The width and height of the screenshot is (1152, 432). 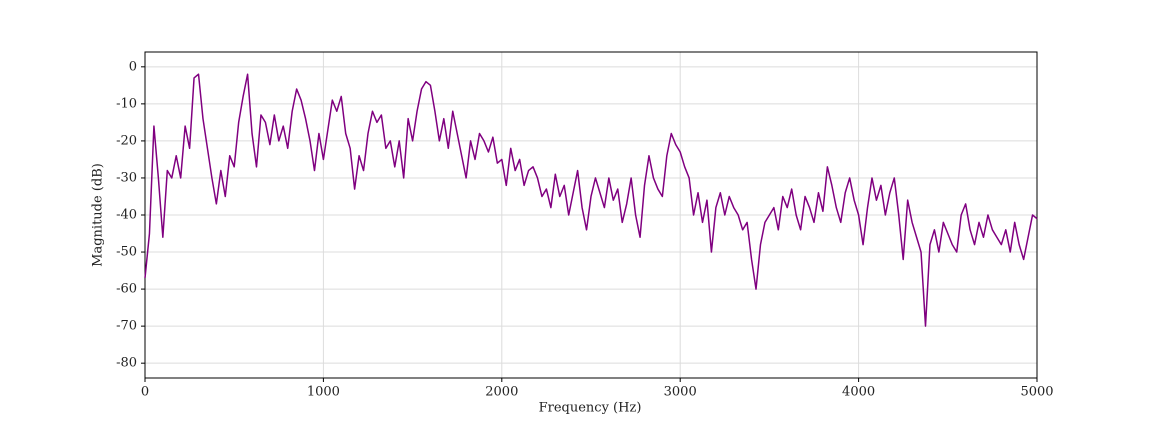 What do you see at coordinates (1036, 392) in the screenshot?
I see `x-tick-label: 5000` at bounding box center [1036, 392].